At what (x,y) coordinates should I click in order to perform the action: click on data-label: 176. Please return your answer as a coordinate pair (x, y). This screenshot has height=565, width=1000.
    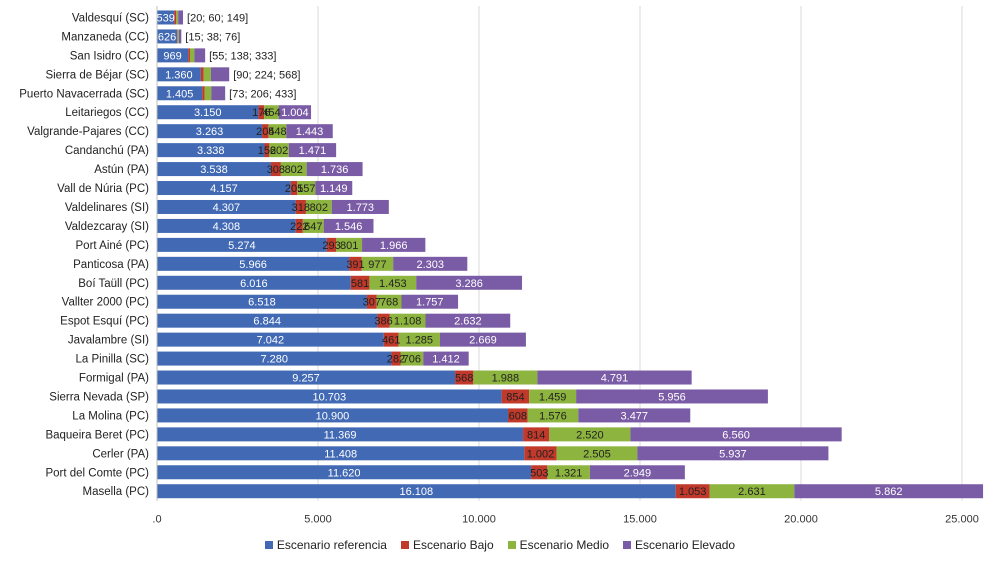
    Looking at the image, I should click on (261, 113).